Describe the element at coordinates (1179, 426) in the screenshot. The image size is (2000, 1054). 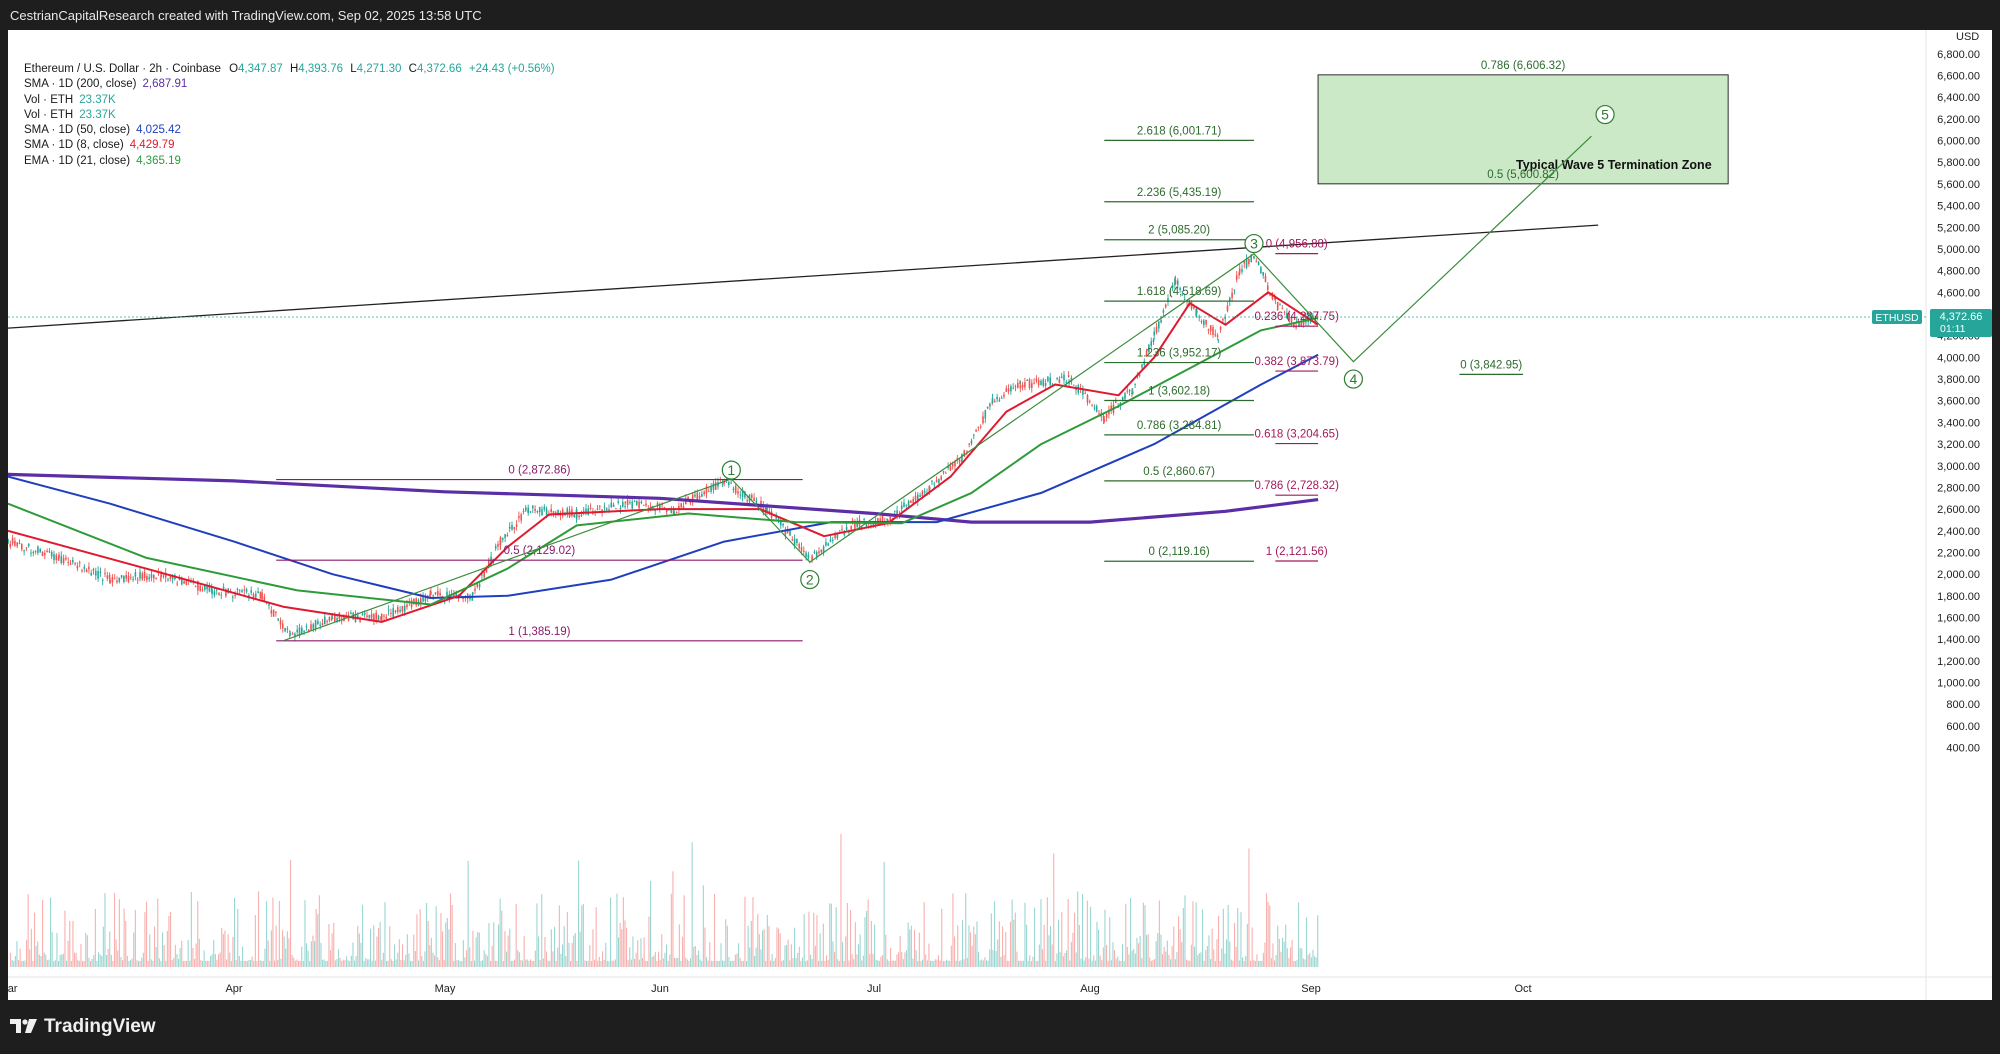
I see `fib-level-label: 0.786 (3,284.81)` at that location.